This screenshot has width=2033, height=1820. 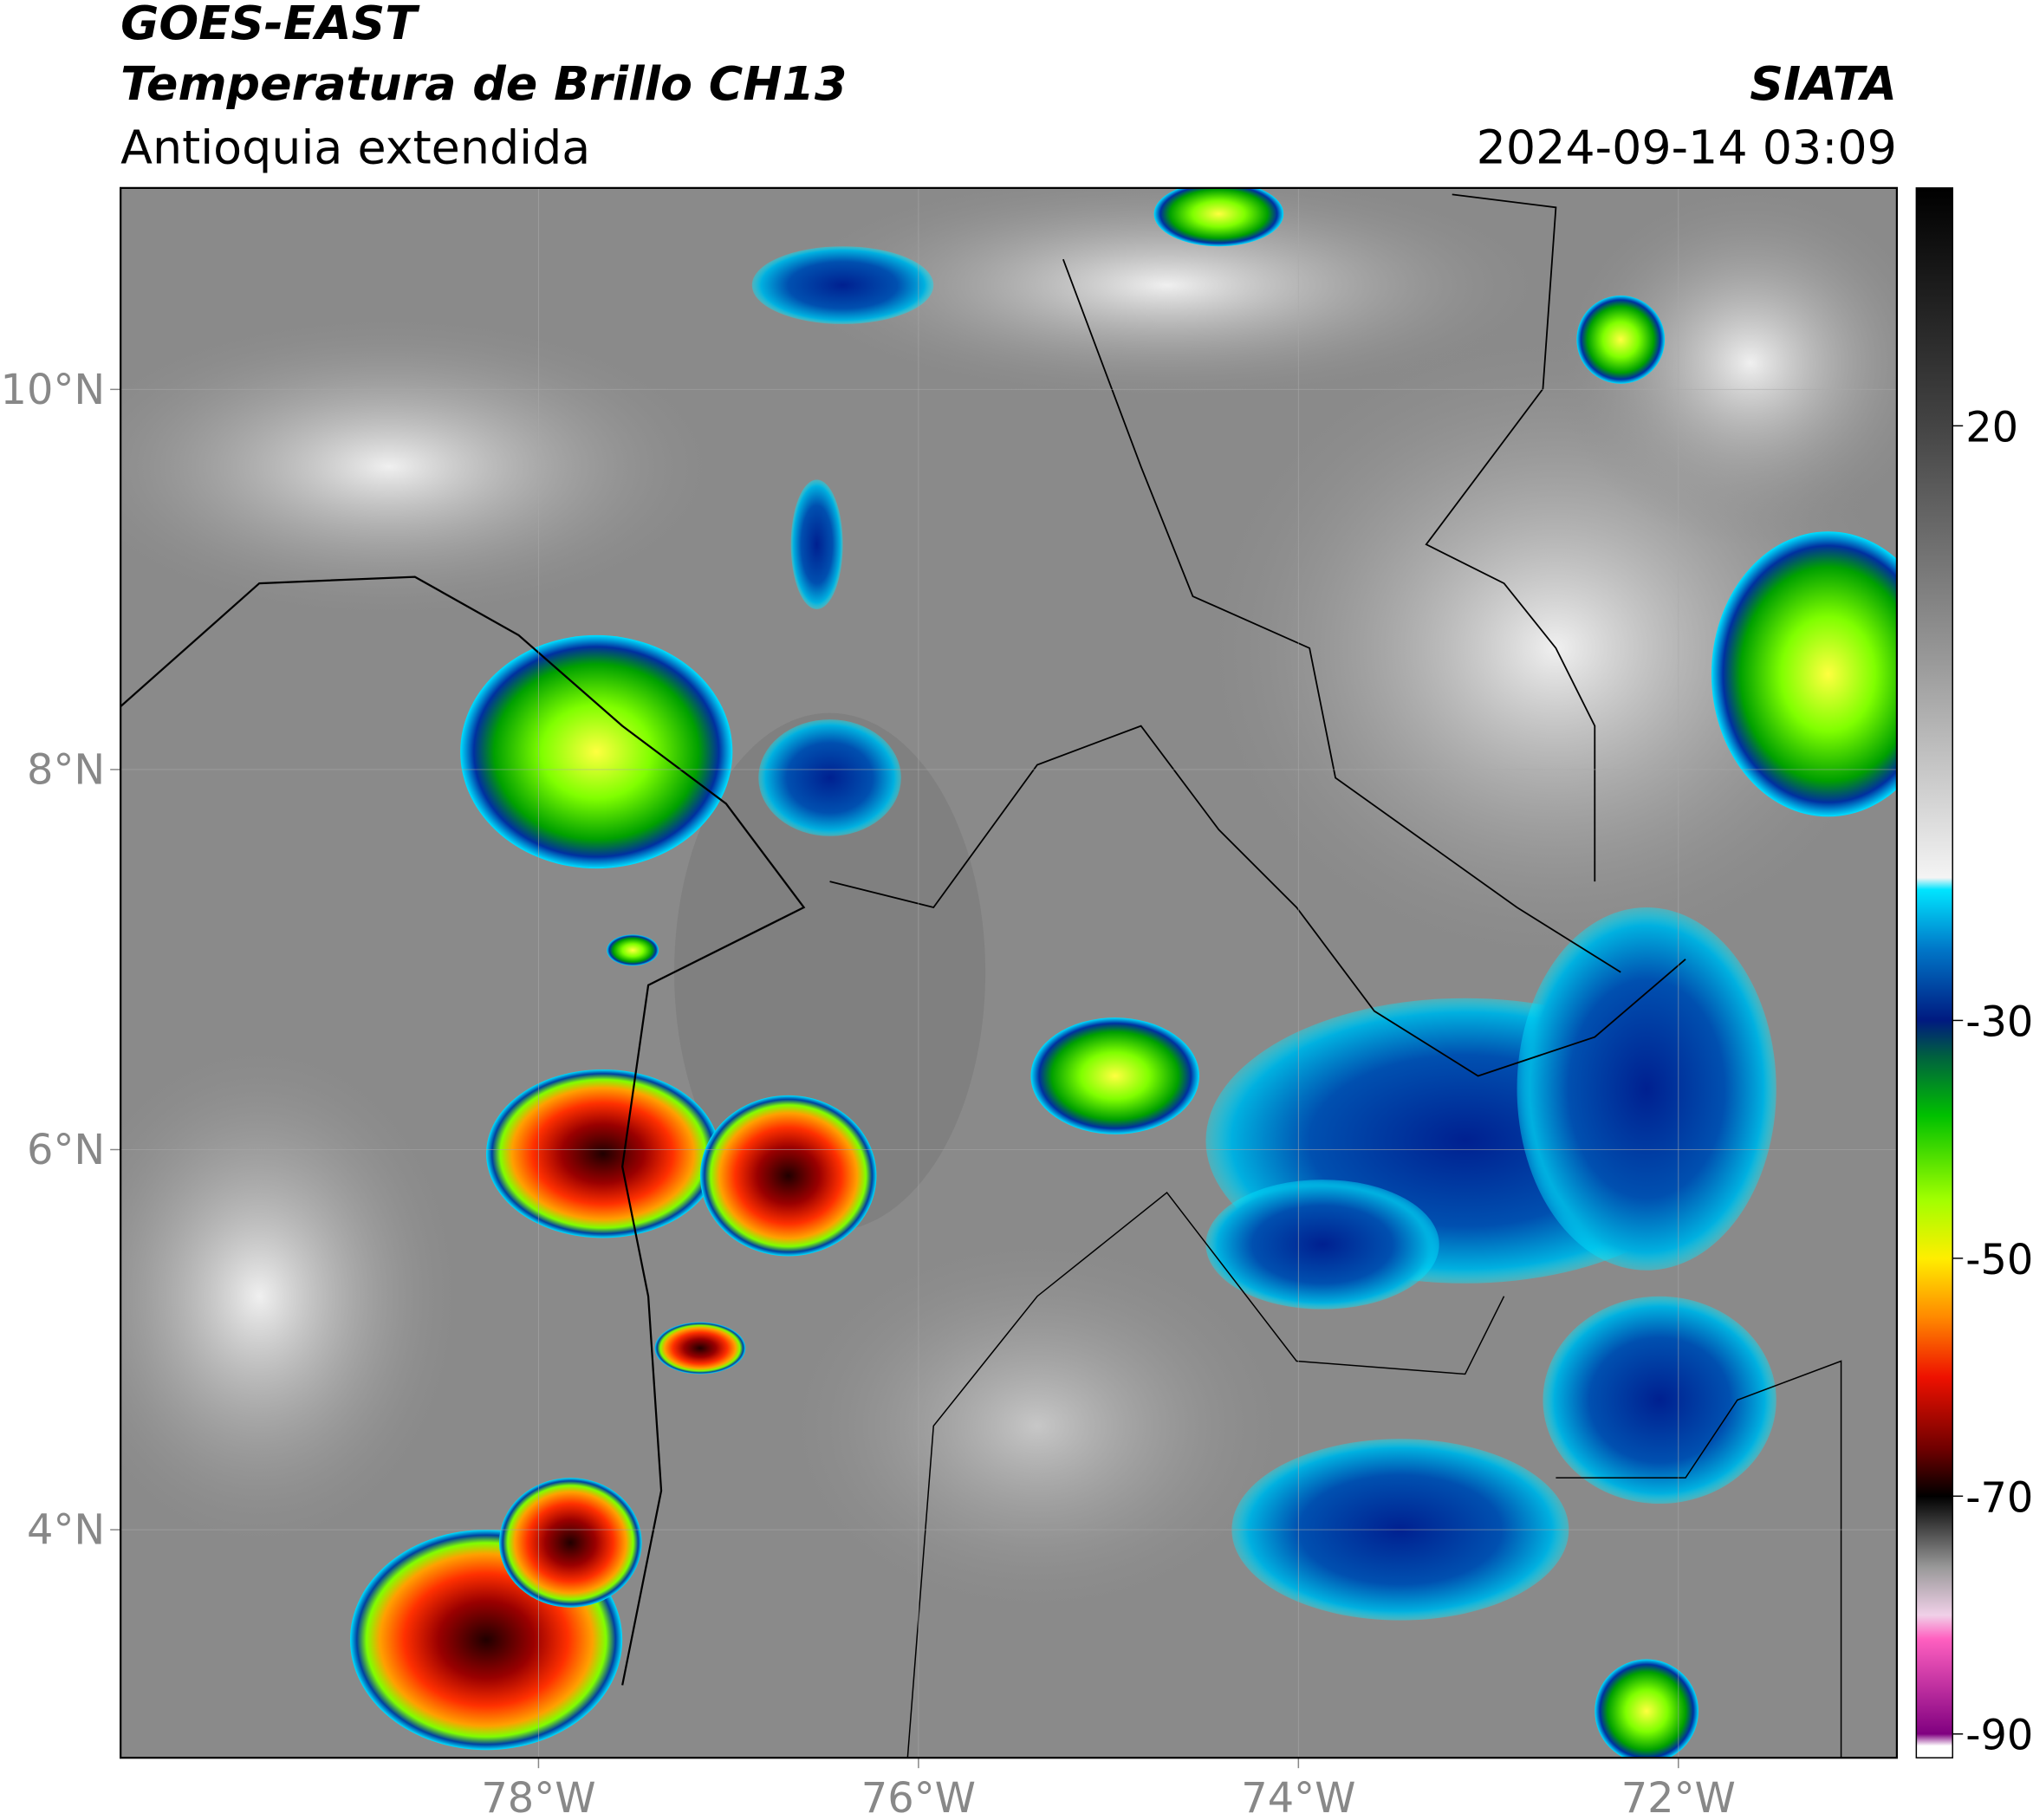 What do you see at coordinates (1991, 428) in the screenshot?
I see `colorbar-tick-label: 20` at bounding box center [1991, 428].